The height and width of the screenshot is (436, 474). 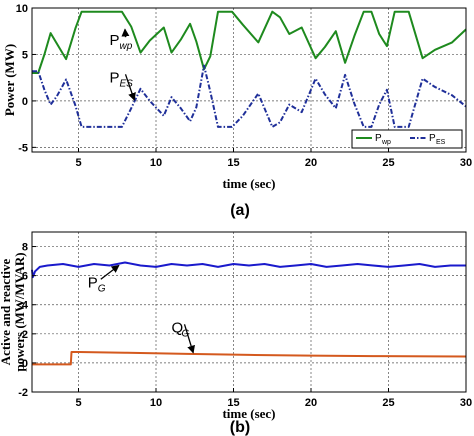 I want to click on series-line-q-g, so click(x=249, y=358).